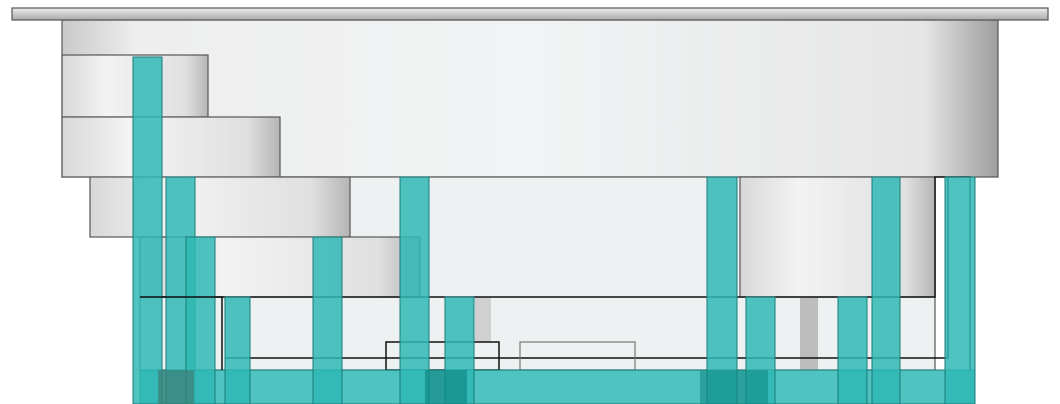 This screenshot has width=1060, height=404. I want to click on pool-rim, so click(530, 14).